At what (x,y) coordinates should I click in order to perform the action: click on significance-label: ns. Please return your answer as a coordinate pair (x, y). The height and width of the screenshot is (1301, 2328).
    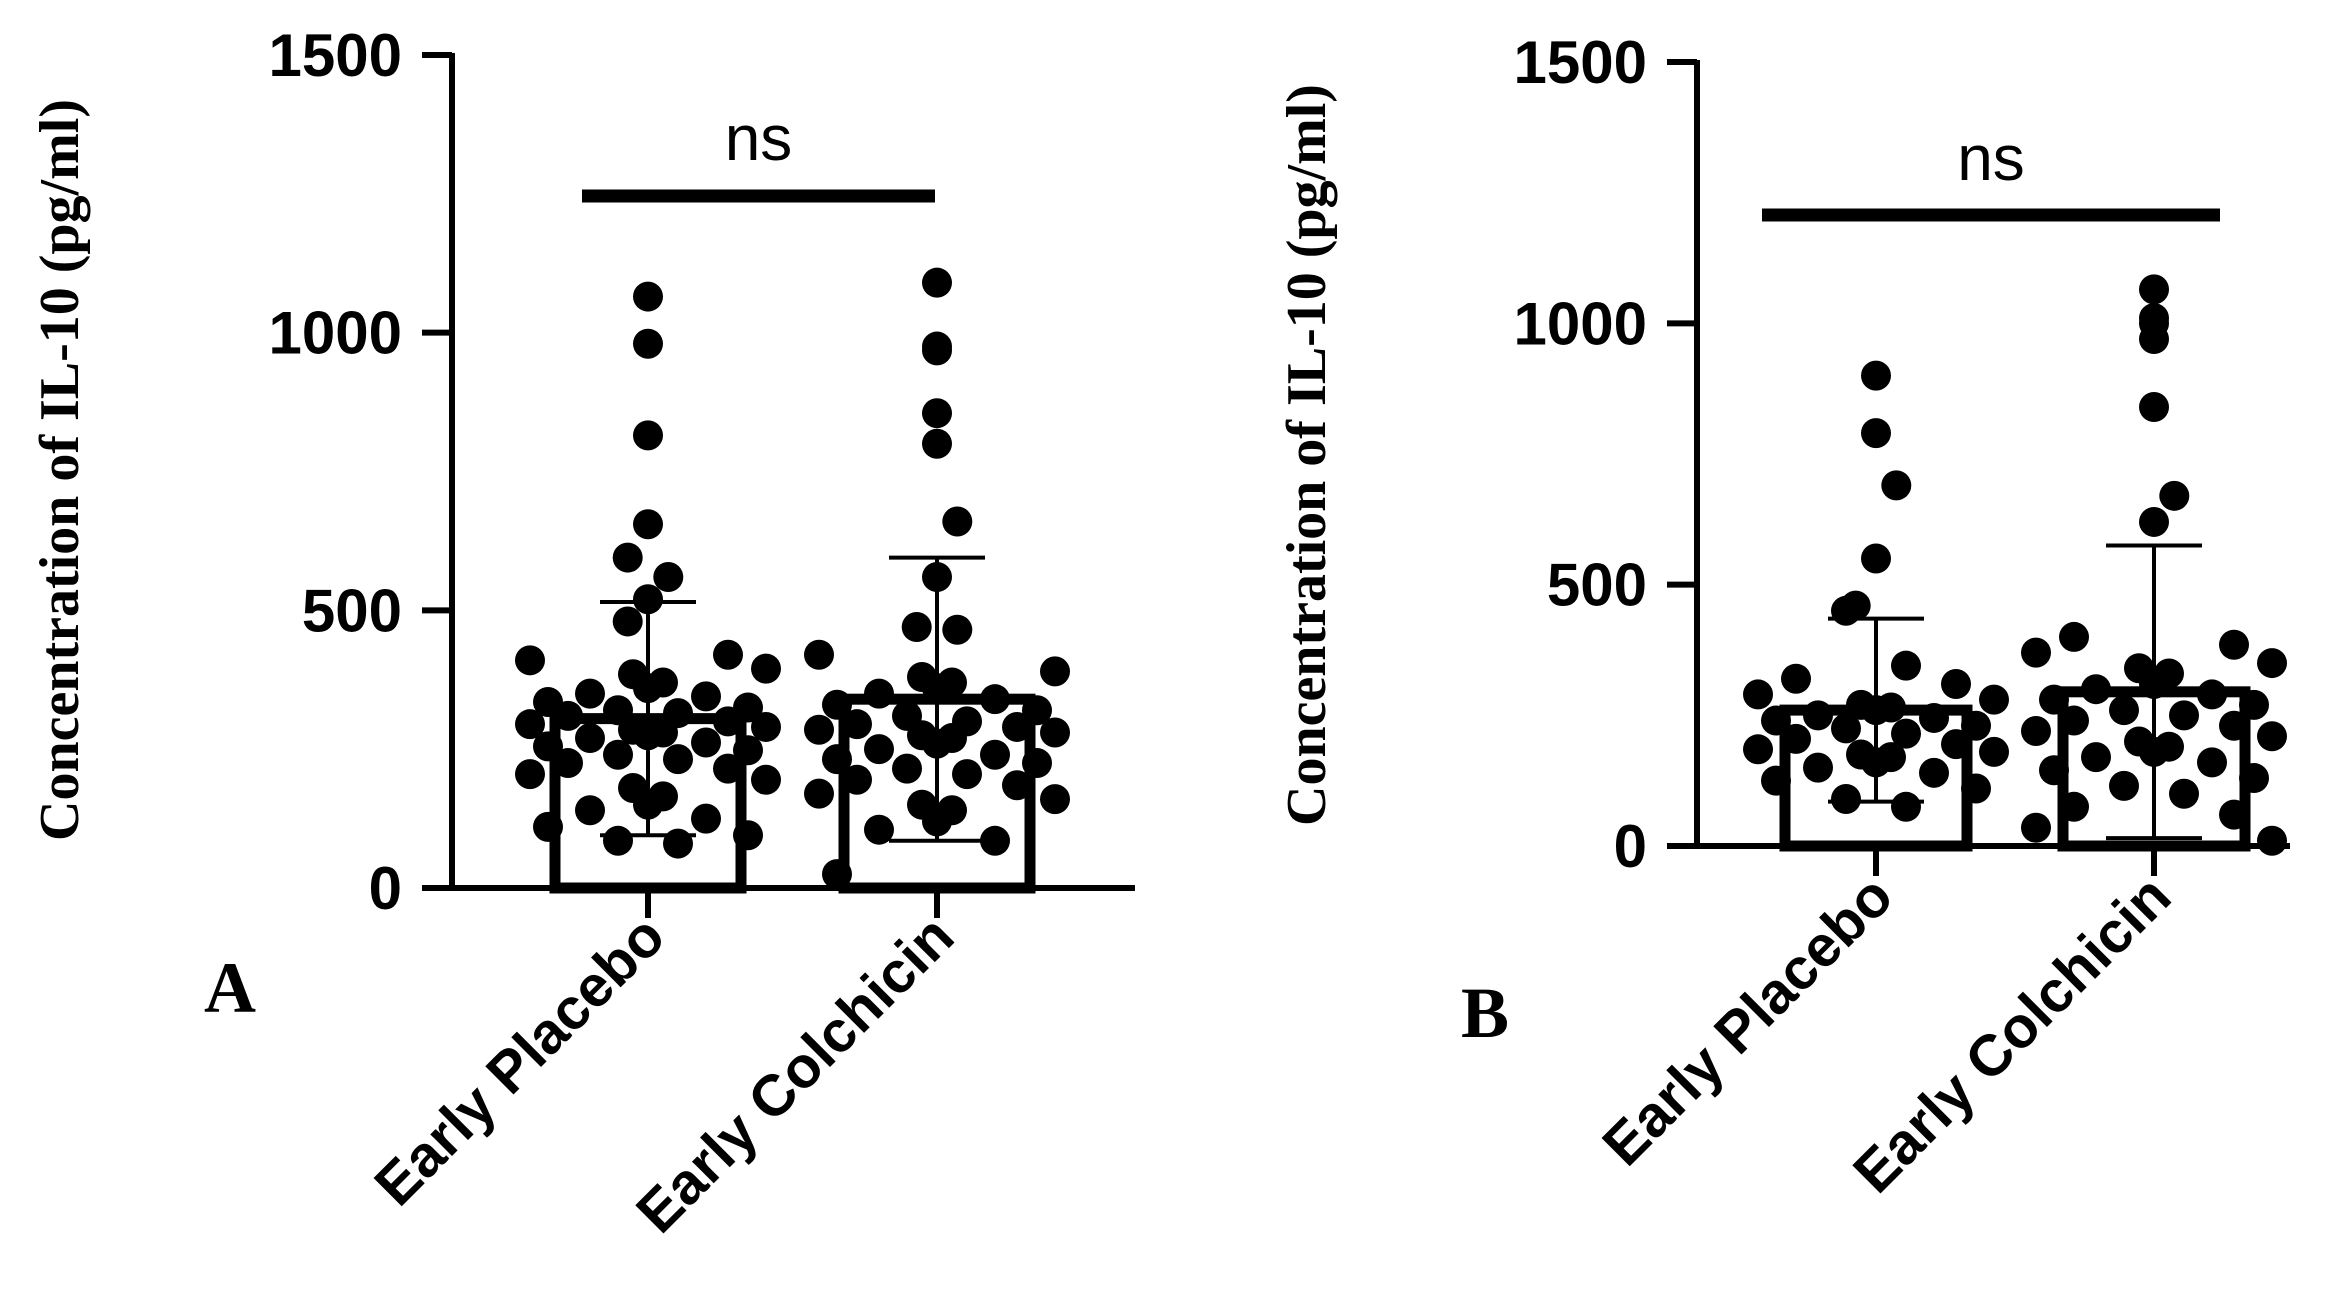
    Looking at the image, I should click on (1991, 158).